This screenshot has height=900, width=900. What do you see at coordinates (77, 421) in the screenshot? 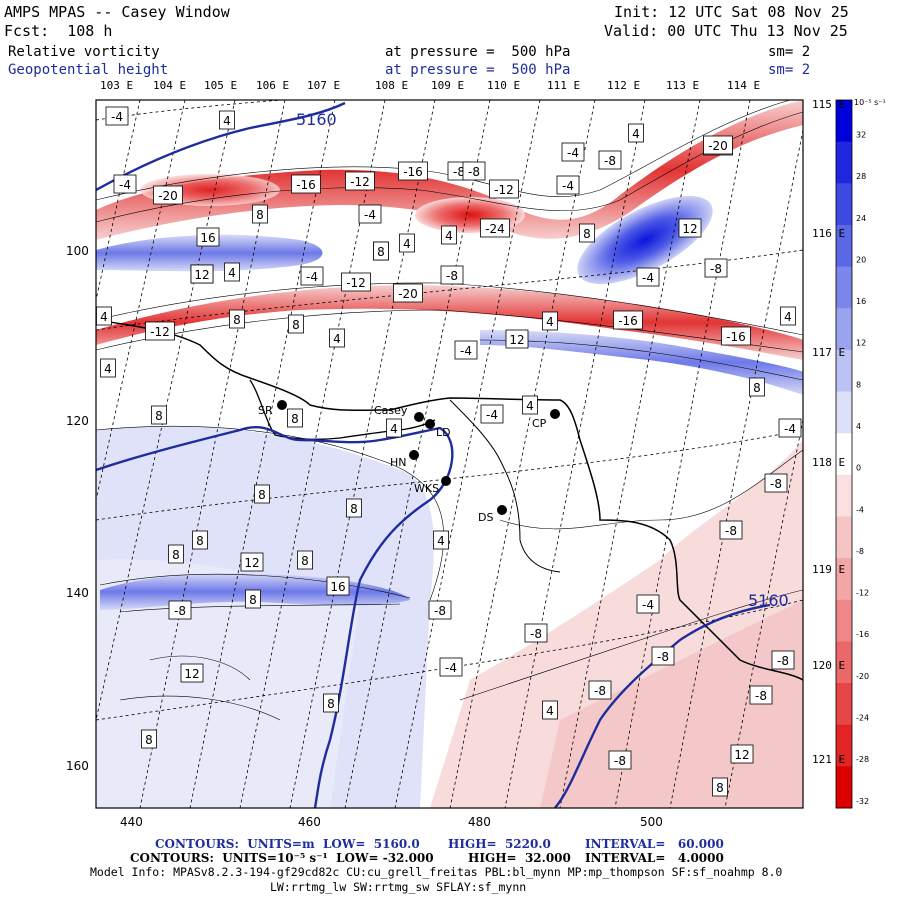
I see `y-tick-120: 120` at bounding box center [77, 421].